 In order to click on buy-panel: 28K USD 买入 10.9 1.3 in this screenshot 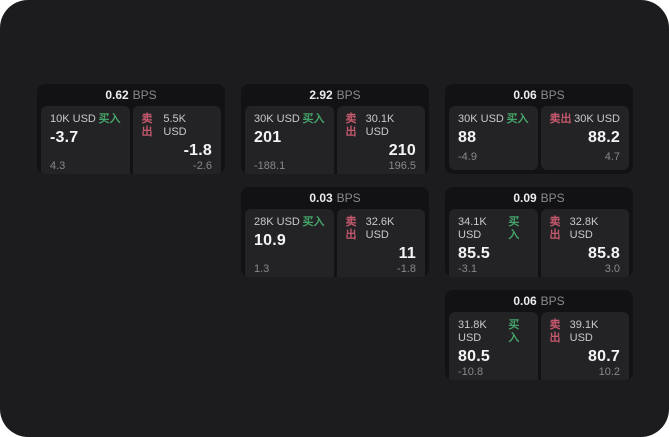, I will do `click(289, 243)`.